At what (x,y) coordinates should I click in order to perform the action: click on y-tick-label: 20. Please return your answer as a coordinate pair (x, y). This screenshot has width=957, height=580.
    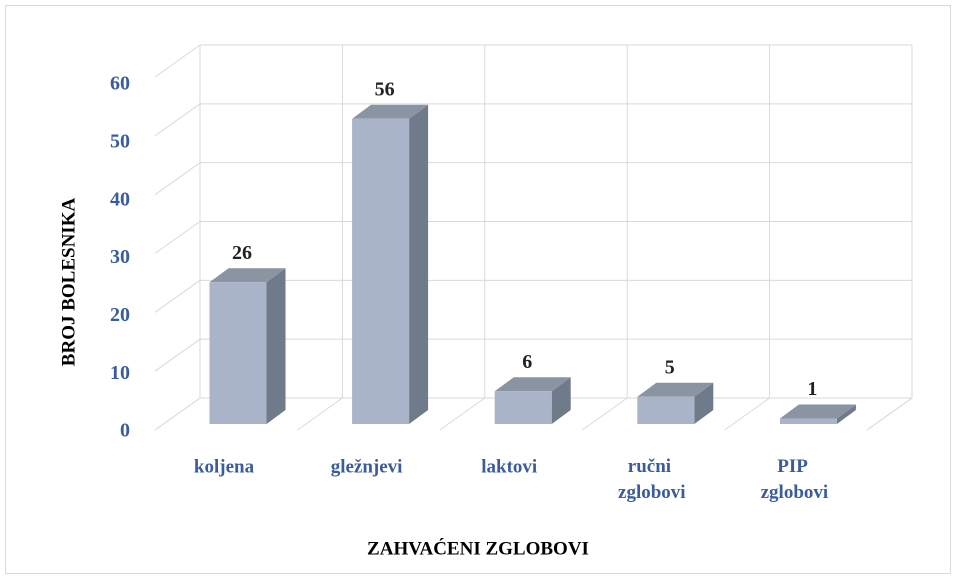
    Looking at the image, I should click on (120, 315).